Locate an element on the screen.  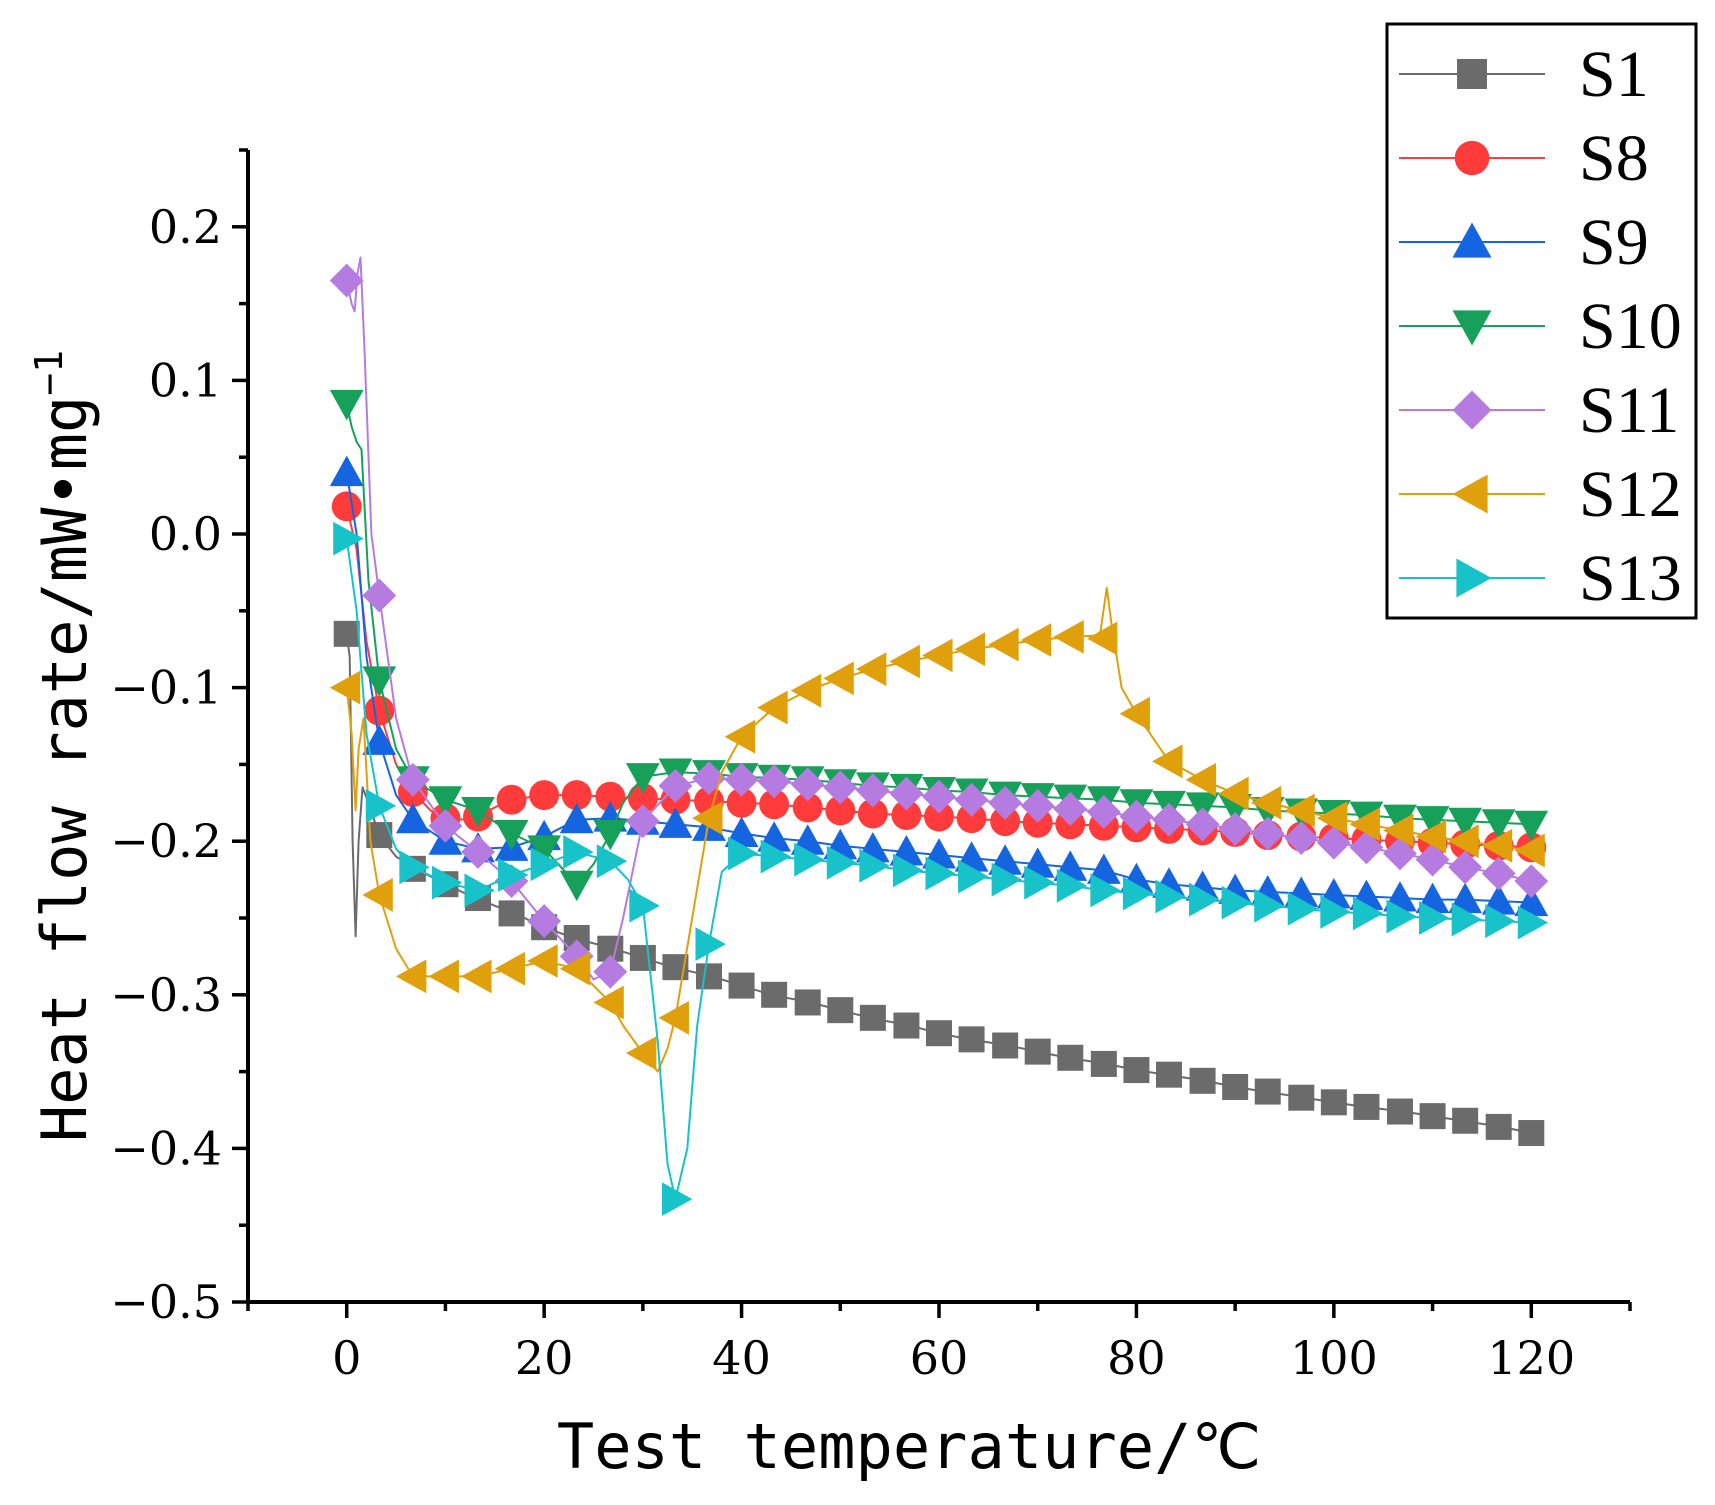
y-tick-label: −0.3 is located at coordinates (166, 995).